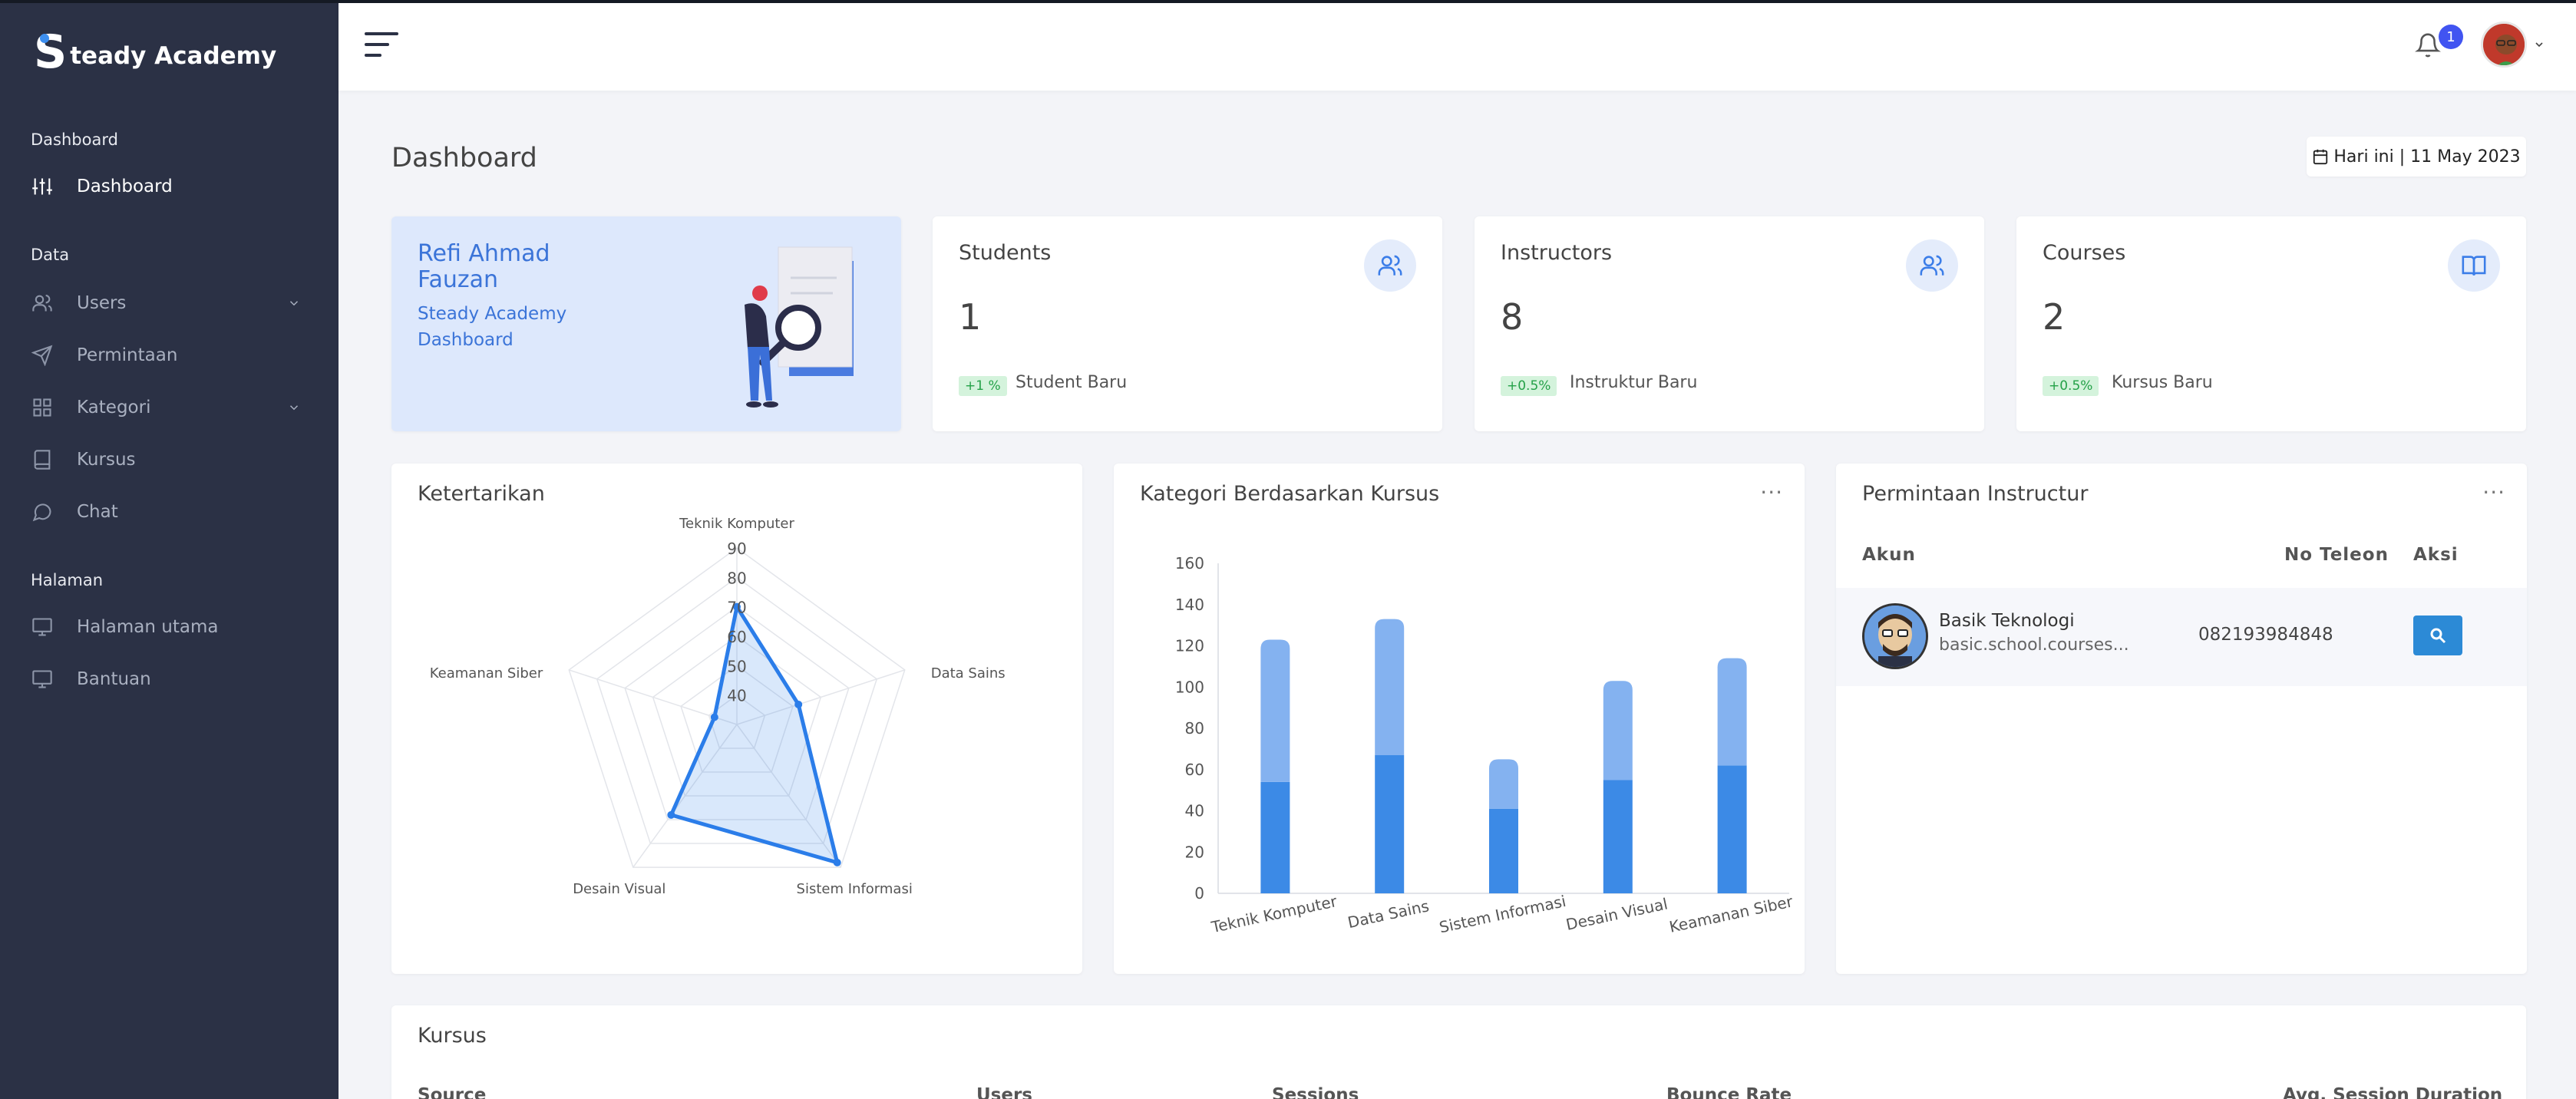  I want to click on panel-title: Kursus, so click(452, 1036).